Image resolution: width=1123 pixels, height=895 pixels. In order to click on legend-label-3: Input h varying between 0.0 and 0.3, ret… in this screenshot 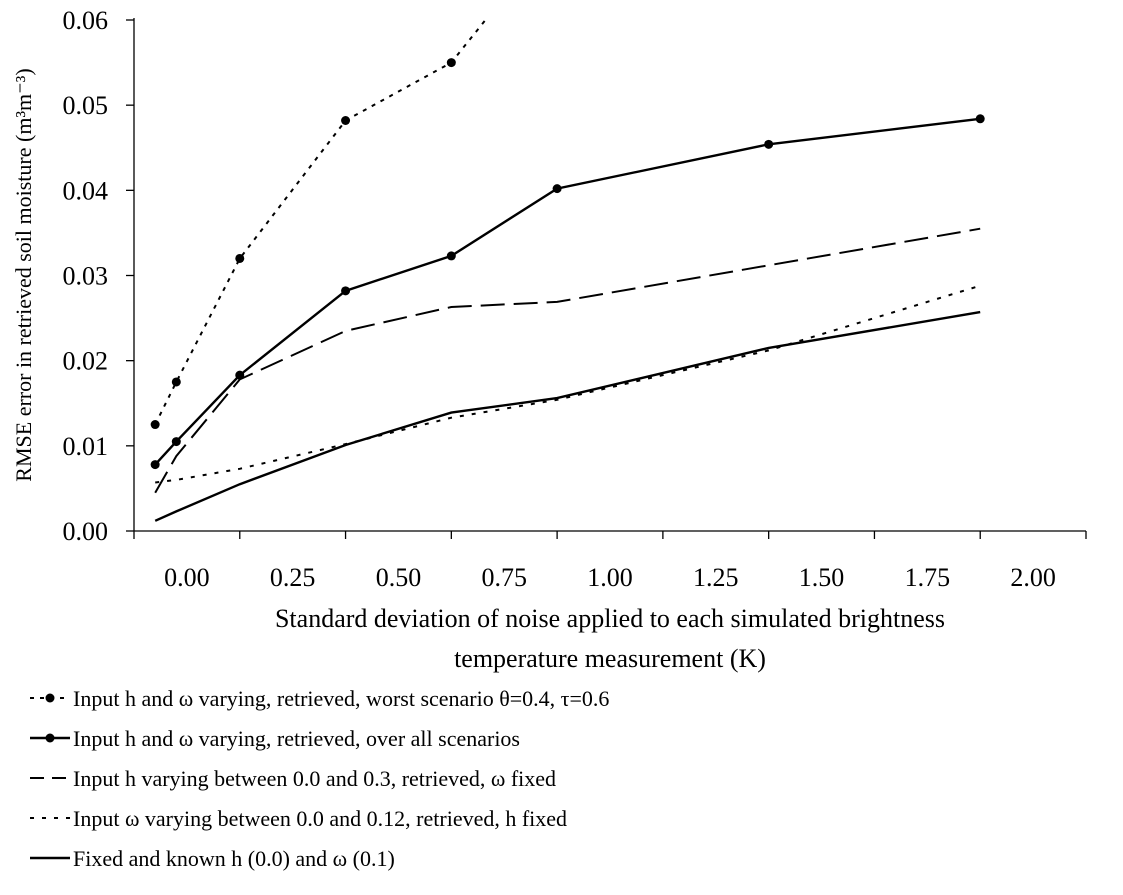, I will do `click(314, 778)`.